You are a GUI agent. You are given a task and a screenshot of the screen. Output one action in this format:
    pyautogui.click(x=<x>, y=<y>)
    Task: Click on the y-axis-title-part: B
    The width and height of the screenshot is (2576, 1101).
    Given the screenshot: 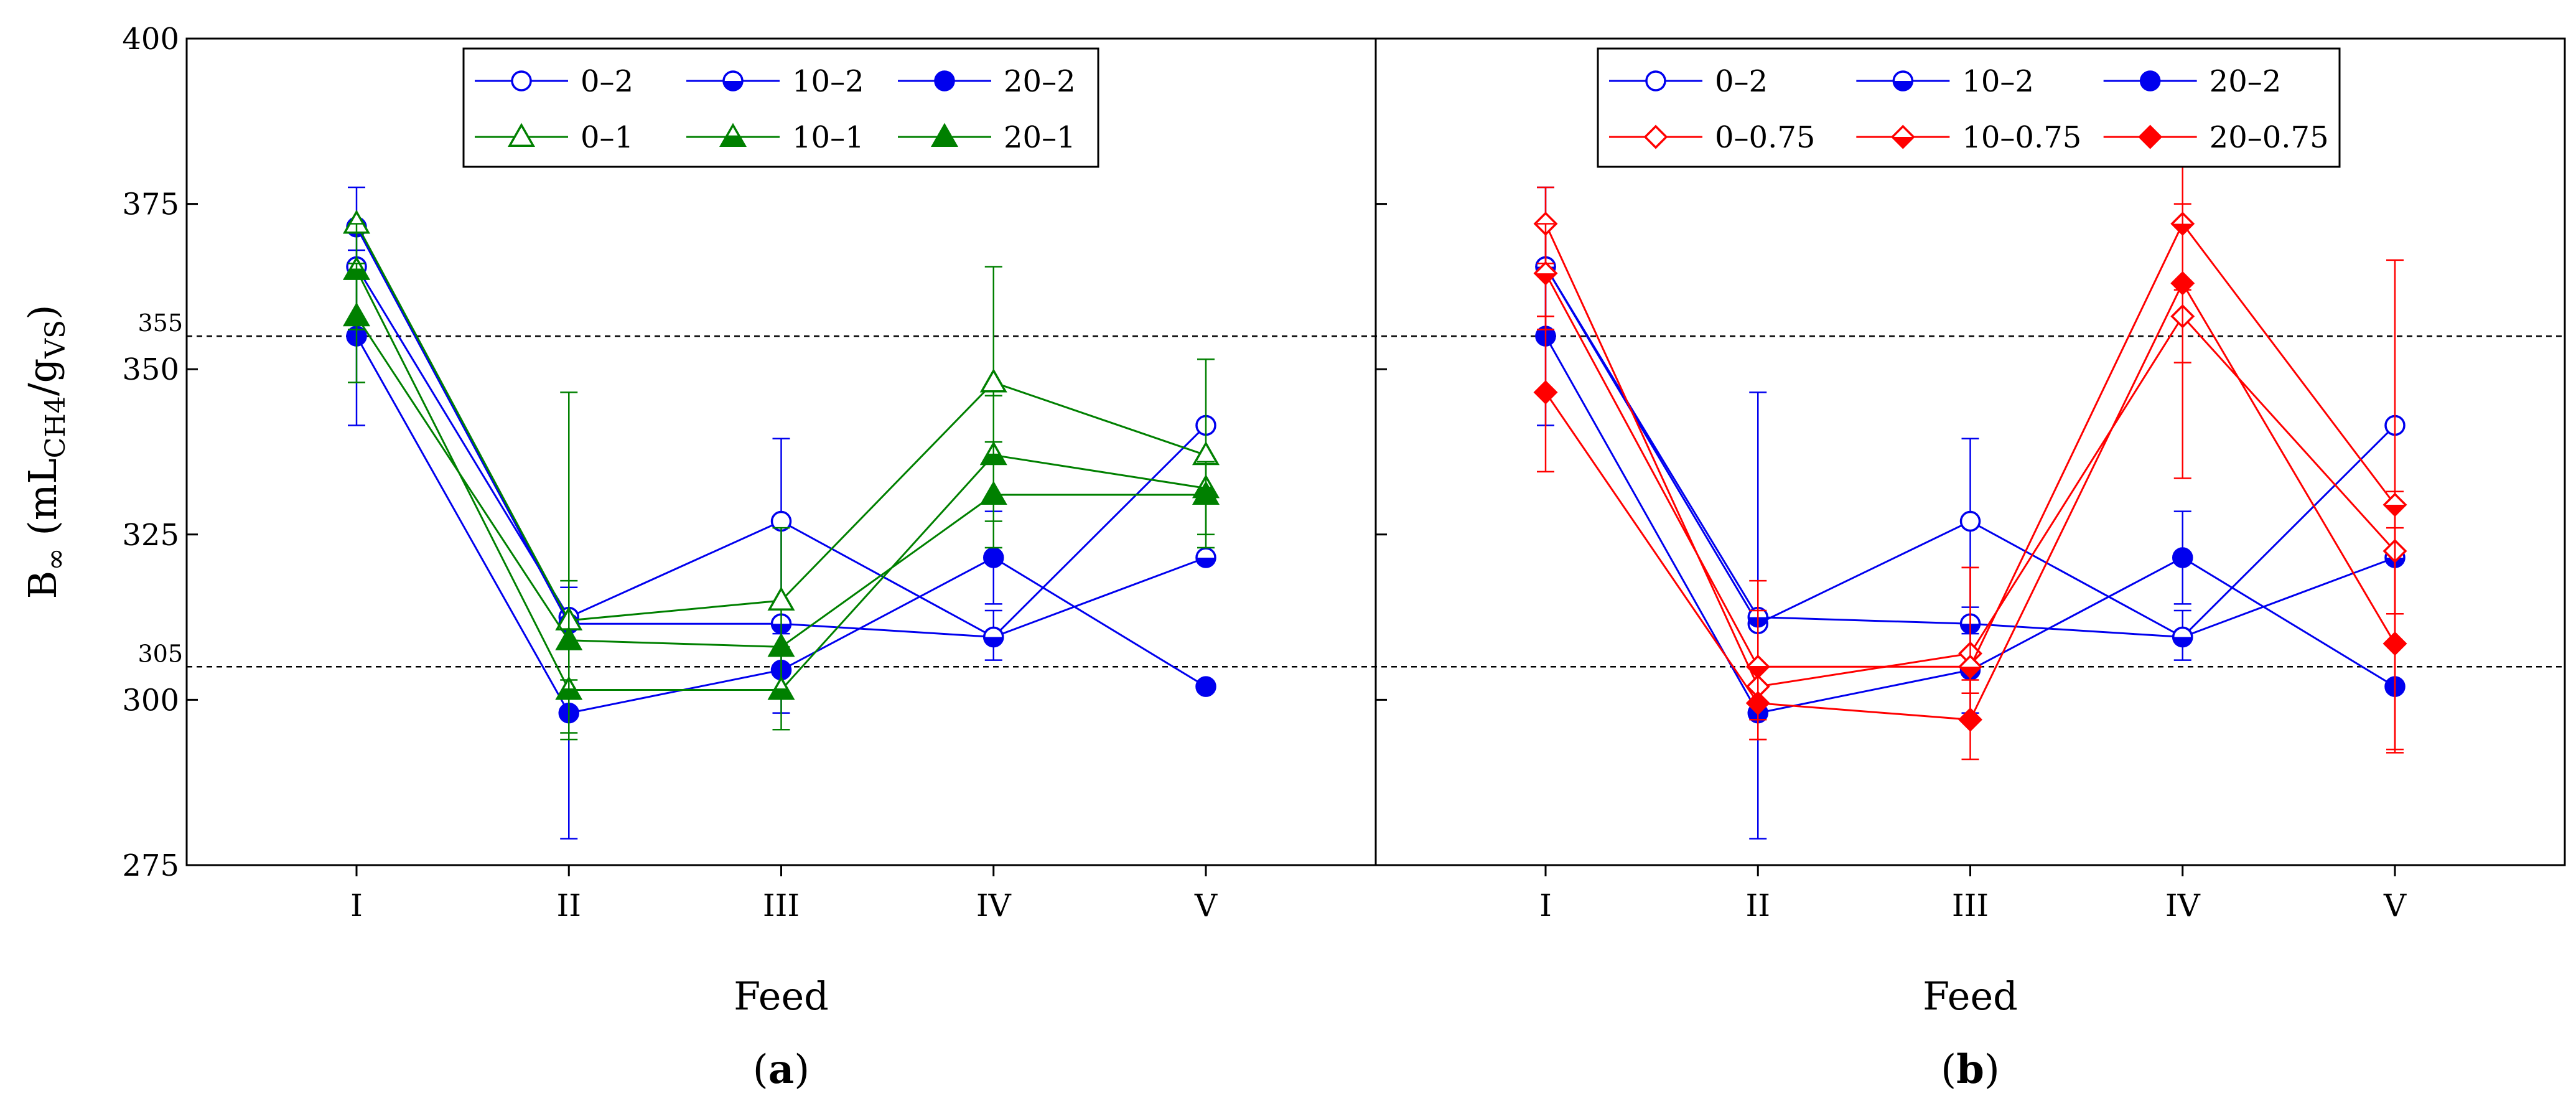 What is the action you would take?
    pyautogui.click(x=42, y=585)
    